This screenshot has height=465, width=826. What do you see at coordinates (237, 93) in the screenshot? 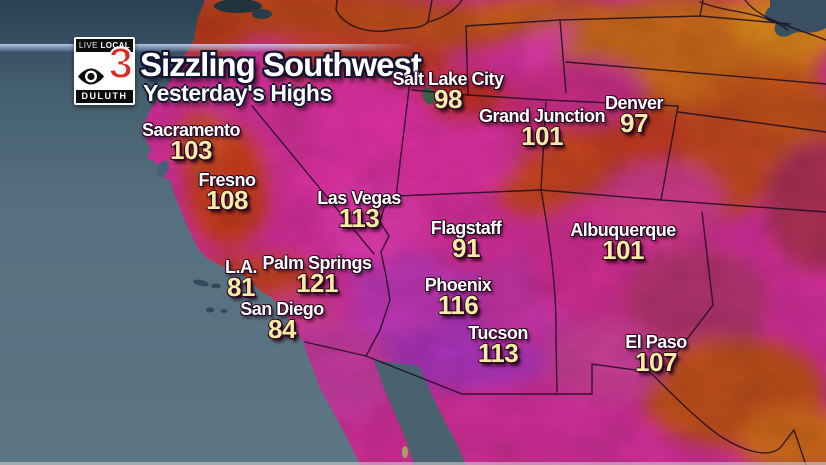
I see `page-subtitle: Yesterday's Highs` at bounding box center [237, 93].